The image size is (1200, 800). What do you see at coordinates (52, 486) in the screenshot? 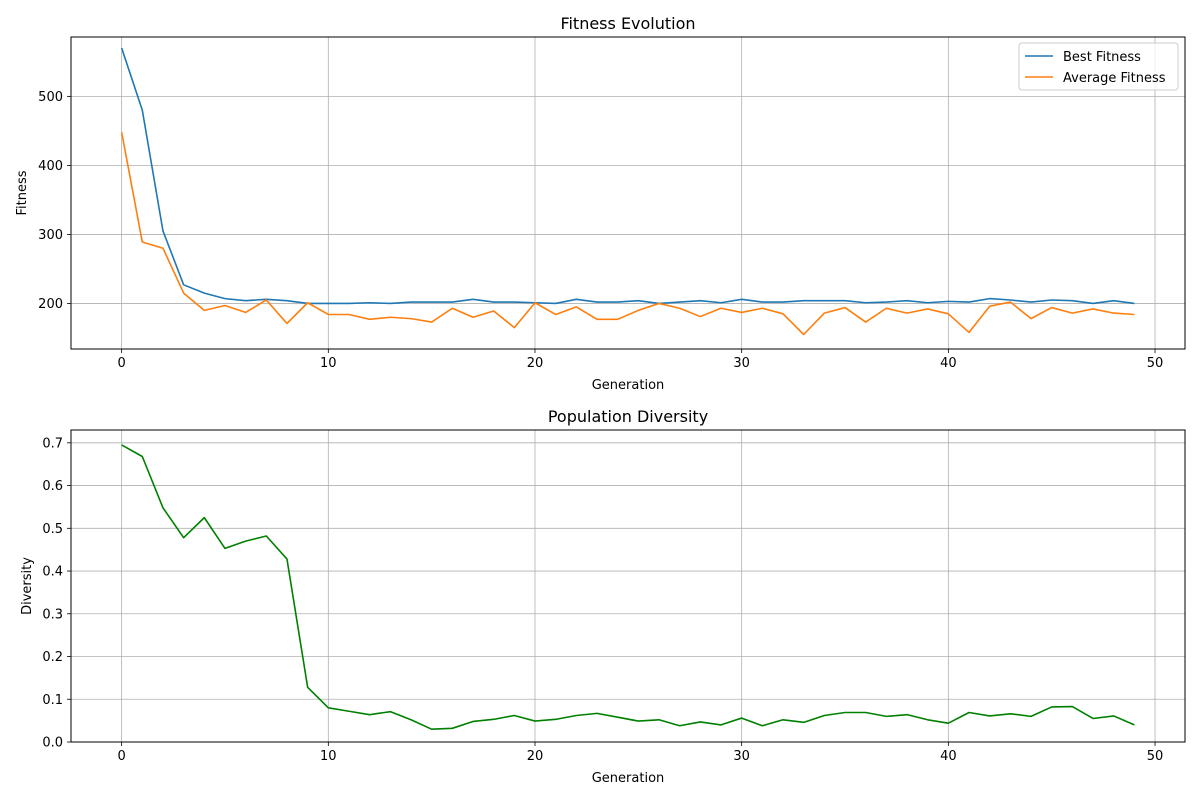
I see `y-tick-label: 0.6` at bounding box center [52, 486].